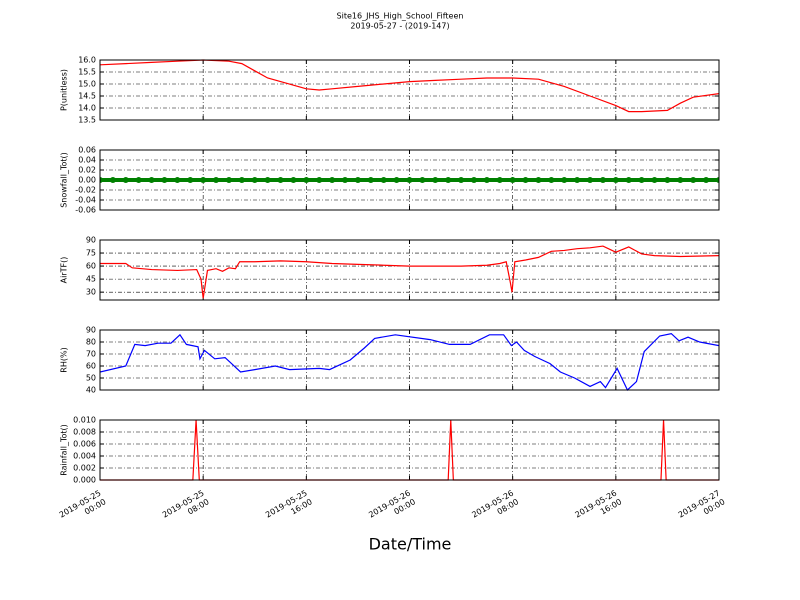 This screenshot has width=800, height=600. I want to click on y-tick-label: 0.000, so click(84, 480).